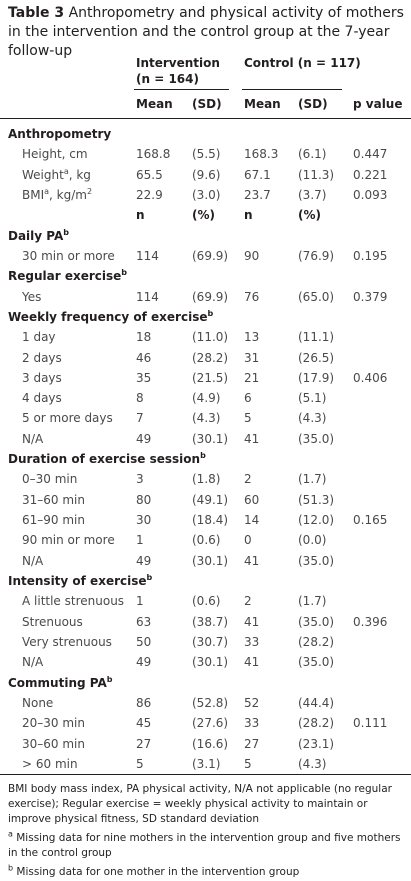 This screenshot has width=411, height=881. I want to click on p-value: 0.447, so click(370, 154).